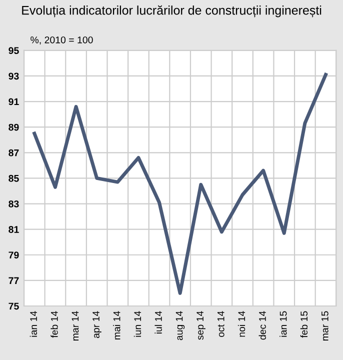 This screenshot has height=360, width=343. I want to click on y-tick-label: 85, so click(13, 178).